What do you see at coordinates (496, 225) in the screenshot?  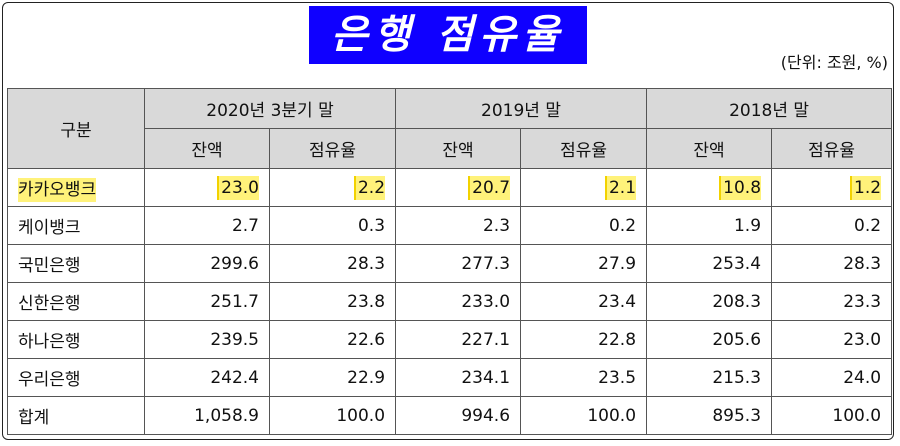 I see `cell-value: 2.3` at bounding box center [496, 225].